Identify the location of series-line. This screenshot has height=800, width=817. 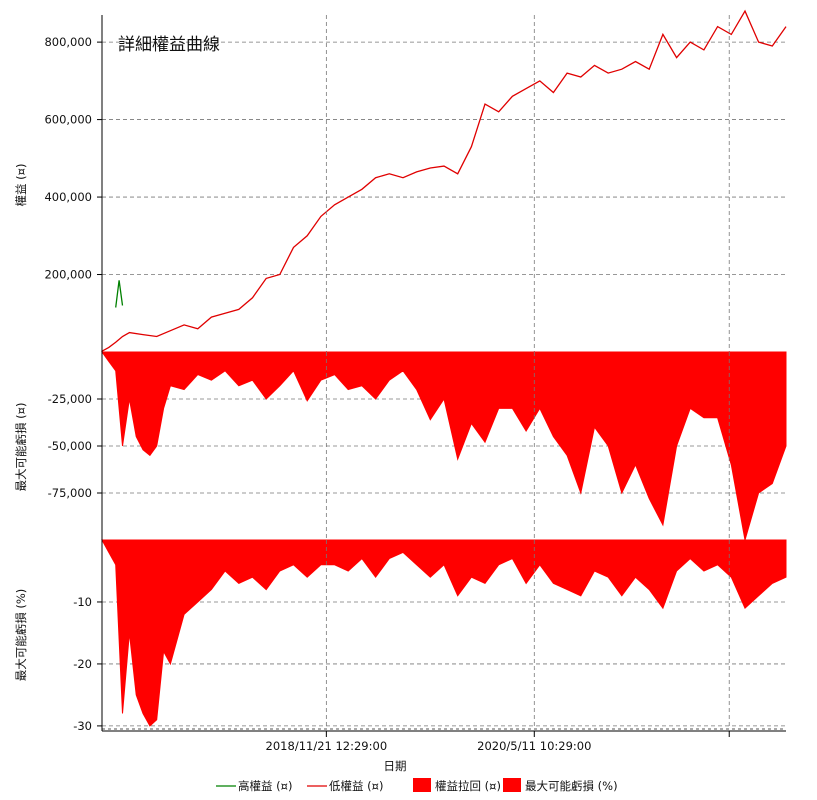
(119, 294).